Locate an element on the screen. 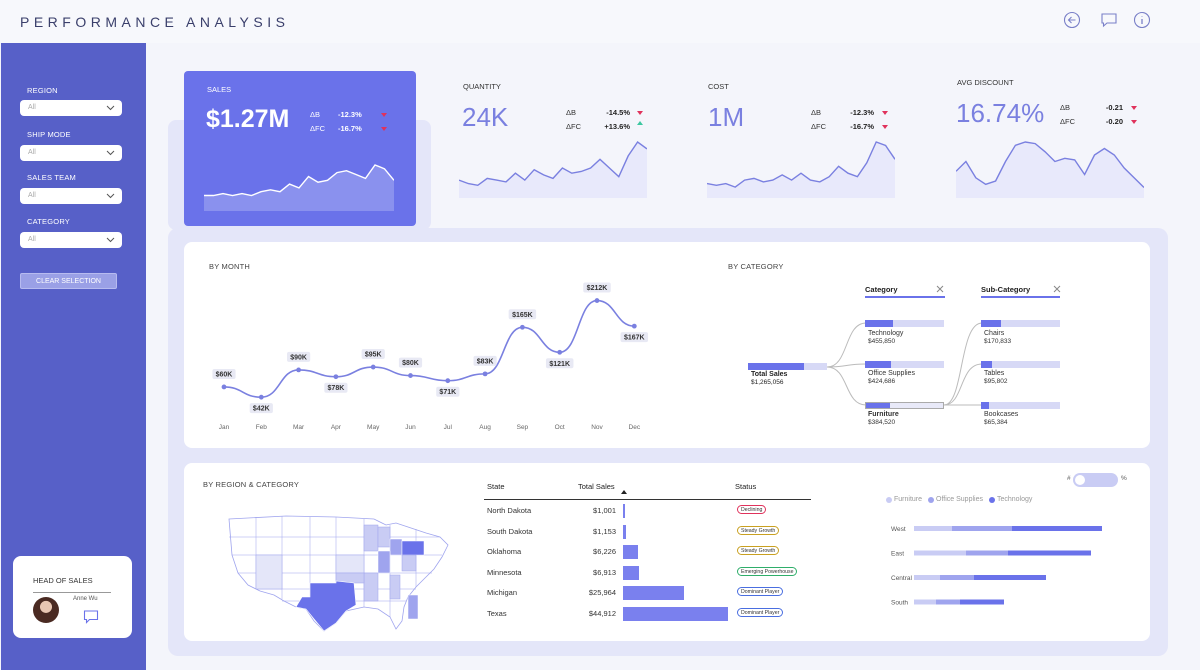  region-label: East is located at coordinates (897, 554).